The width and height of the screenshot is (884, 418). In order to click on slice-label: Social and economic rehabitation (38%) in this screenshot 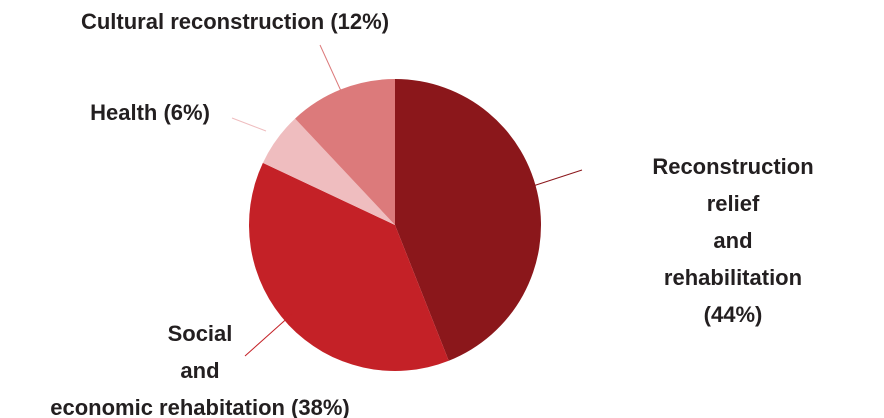, I will do `click(200, 369)`.